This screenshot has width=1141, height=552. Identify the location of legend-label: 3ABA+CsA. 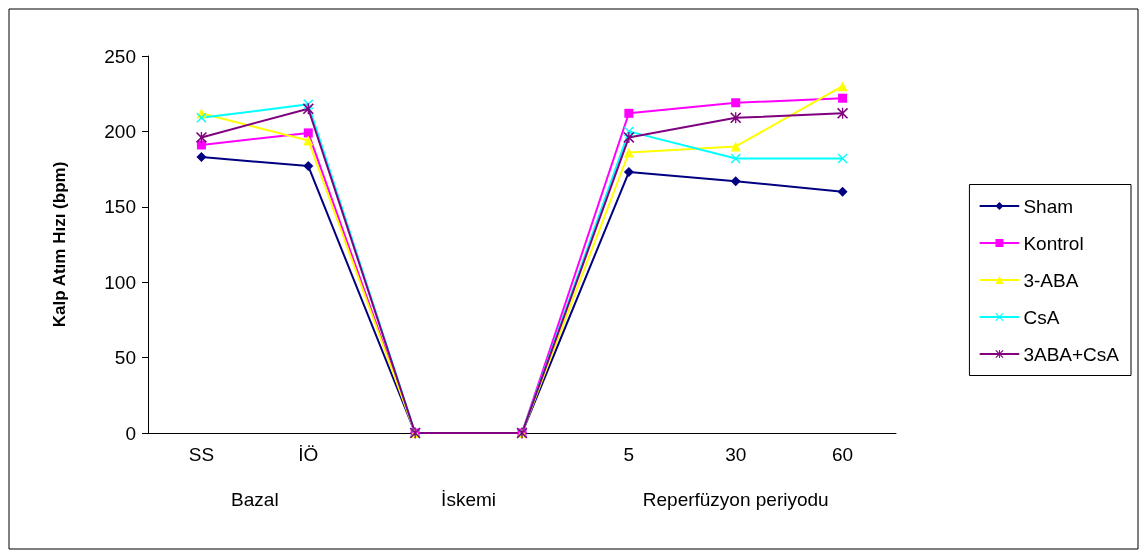
(1071, 354).